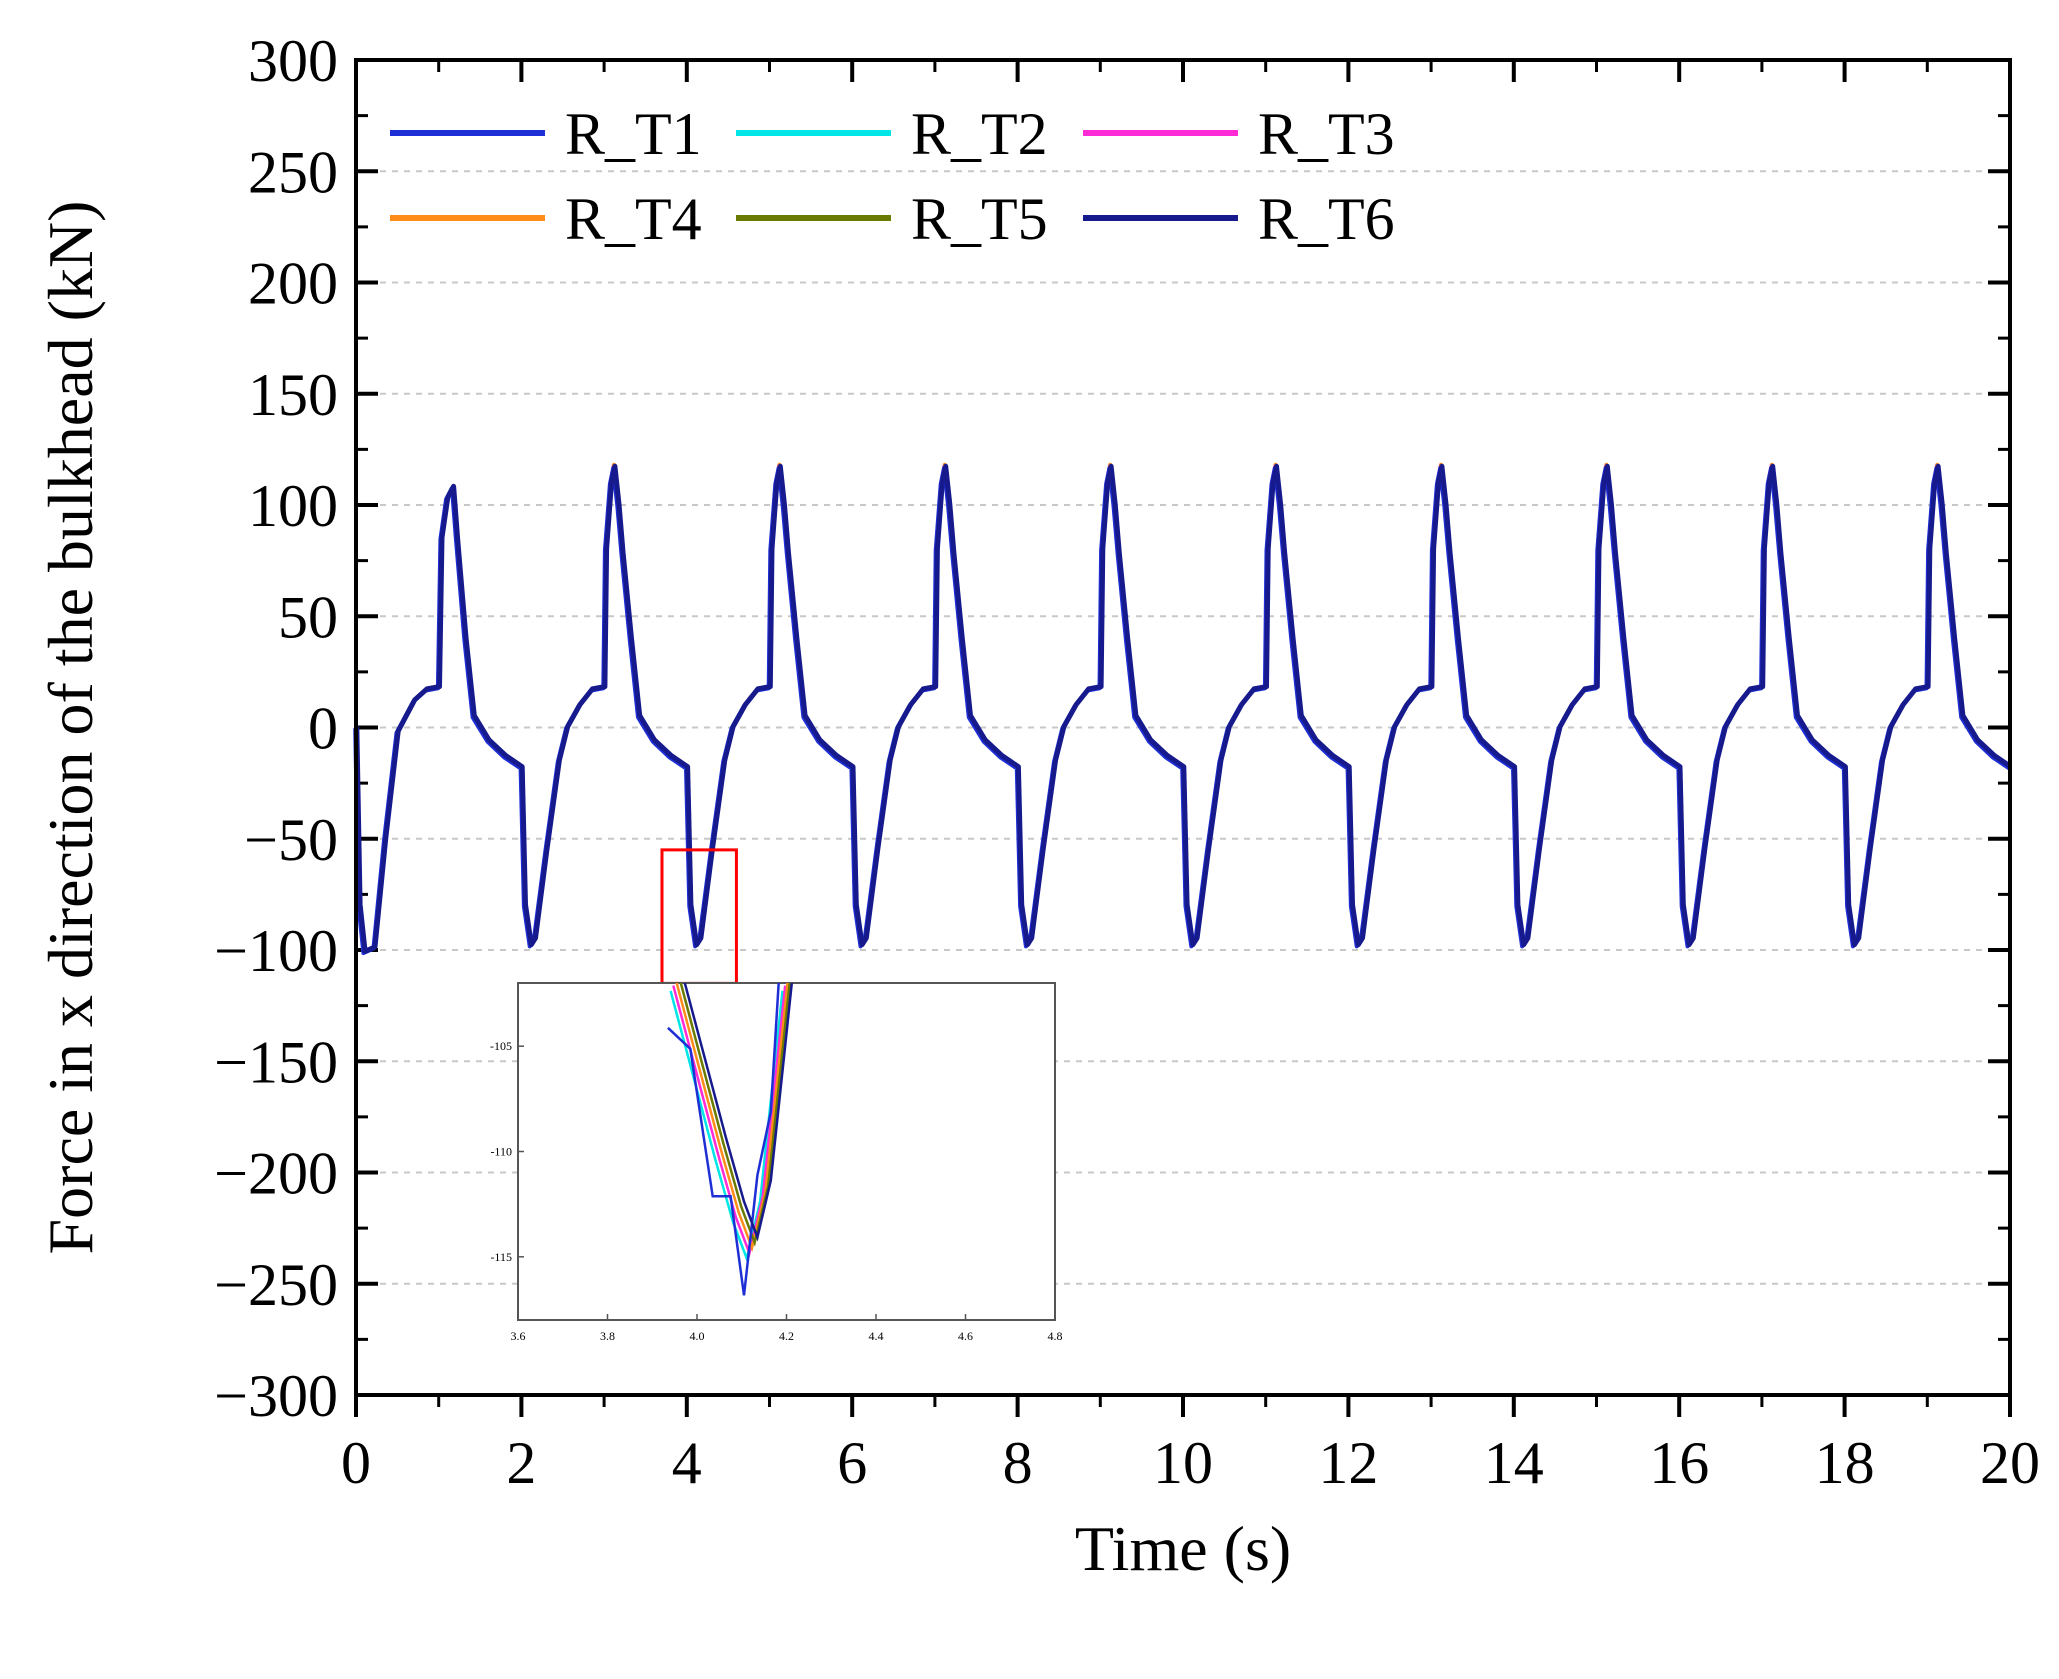 The image size is (2059, 1679). Describe the element at coordinates (738, 1112) in the screenshot. I see `inset-line-r-t6` at that location.